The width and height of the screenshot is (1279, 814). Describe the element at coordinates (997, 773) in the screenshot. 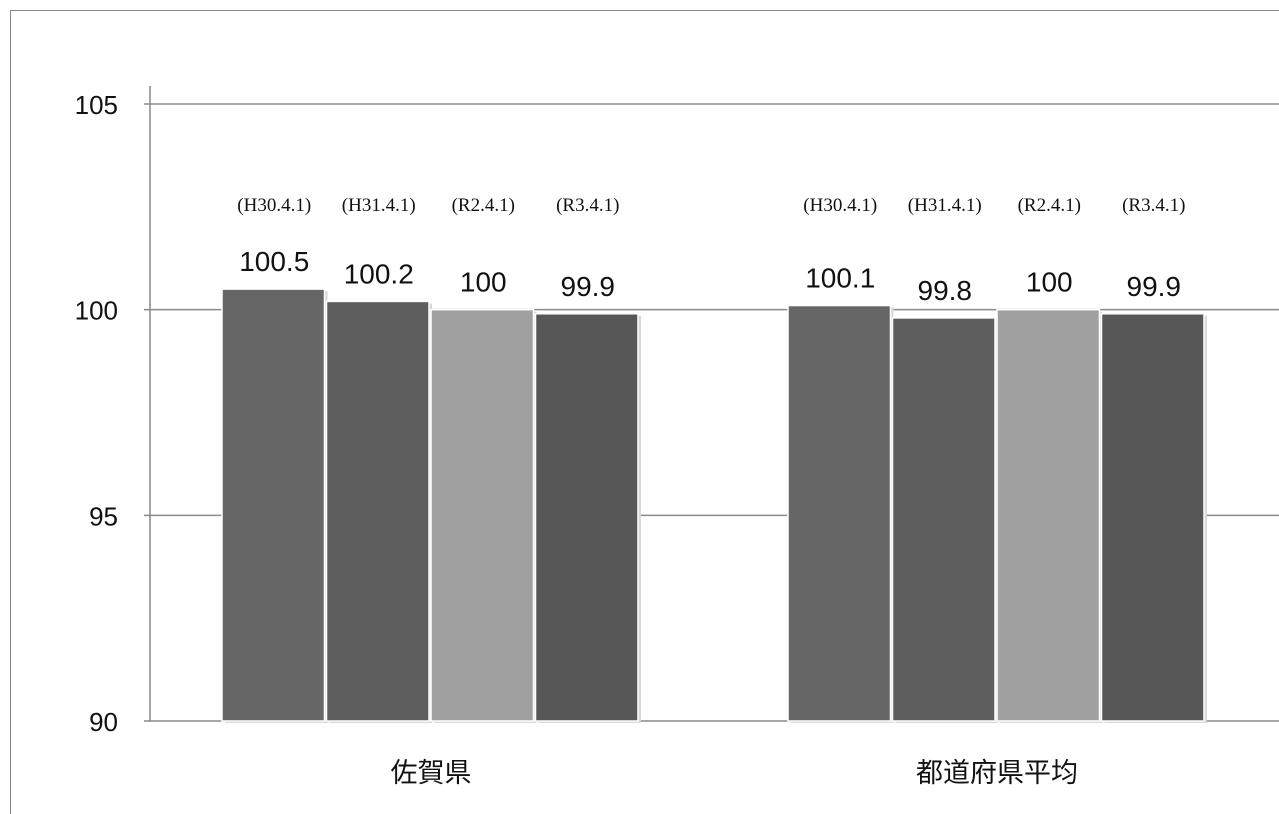

I see `category-label: 都道府県平均` at that location.